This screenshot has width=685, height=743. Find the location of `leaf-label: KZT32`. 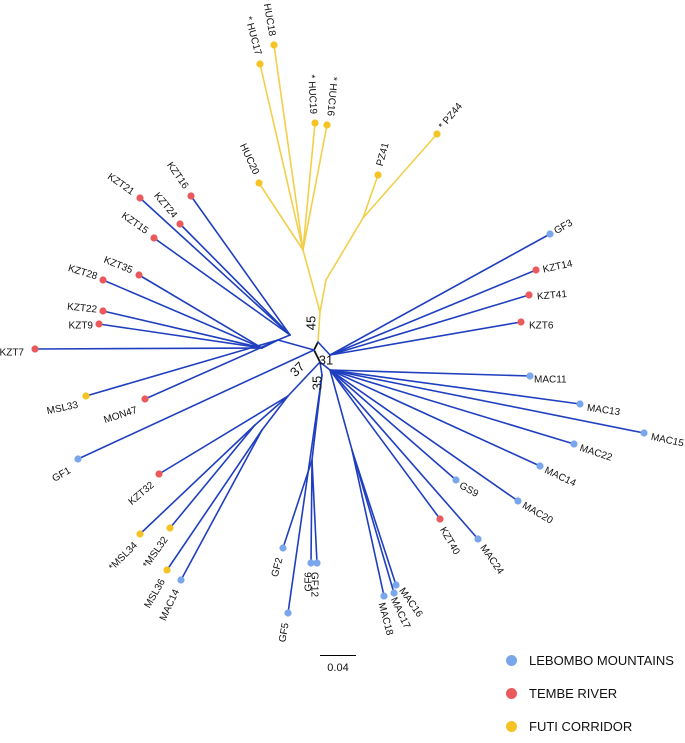

leaf-label: KZT32 is located at coordinates (142, 494).